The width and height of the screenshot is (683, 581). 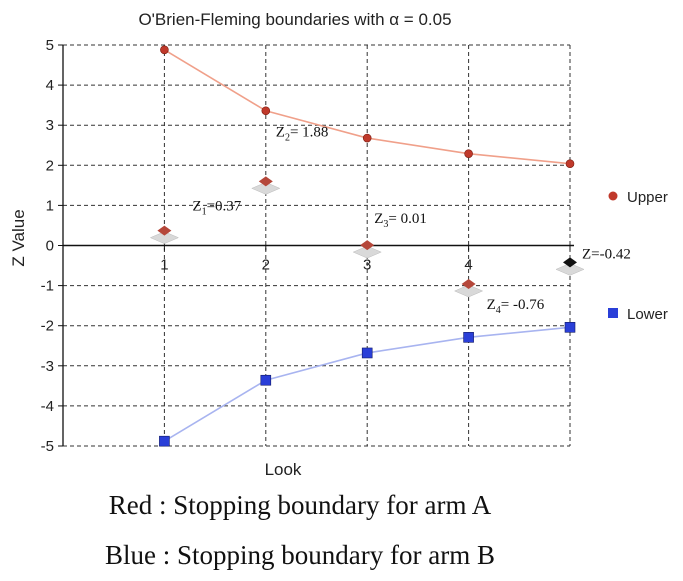 What do you see at coordinates (647, 314) in the screenshot?
I see `legend-lower-label: Lower` at bounding box center [647, 314].